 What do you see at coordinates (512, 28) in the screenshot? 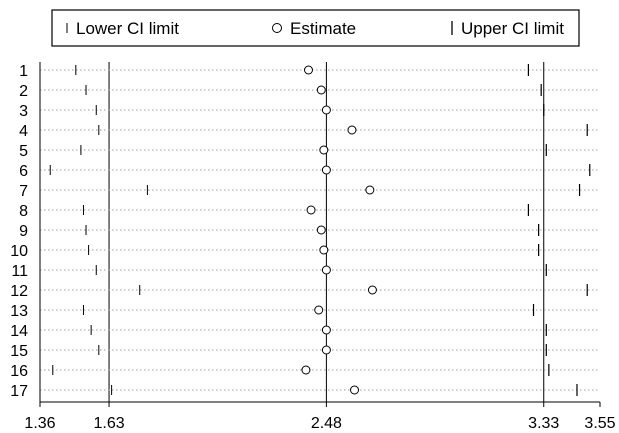
I see `legend-label-upper: Upper CI limit` at bounding box center [512, 28].